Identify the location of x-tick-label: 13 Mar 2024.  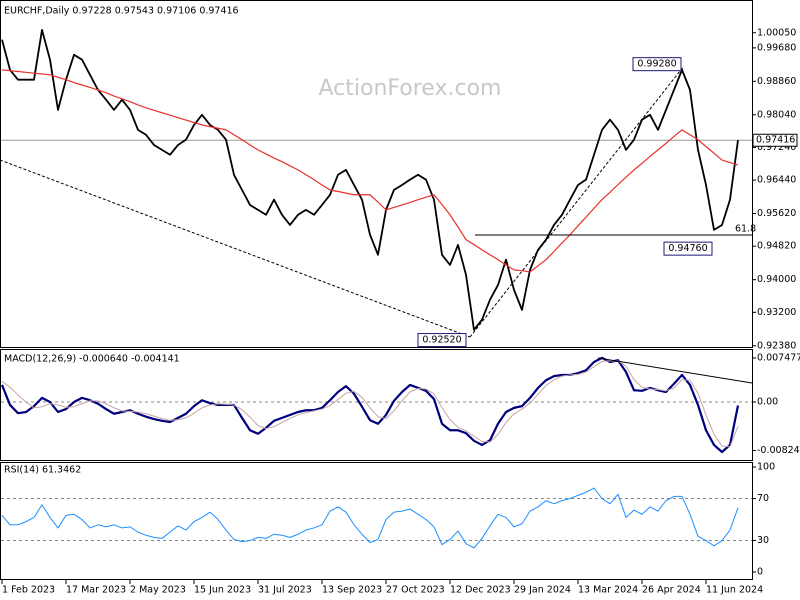
(608, 590).